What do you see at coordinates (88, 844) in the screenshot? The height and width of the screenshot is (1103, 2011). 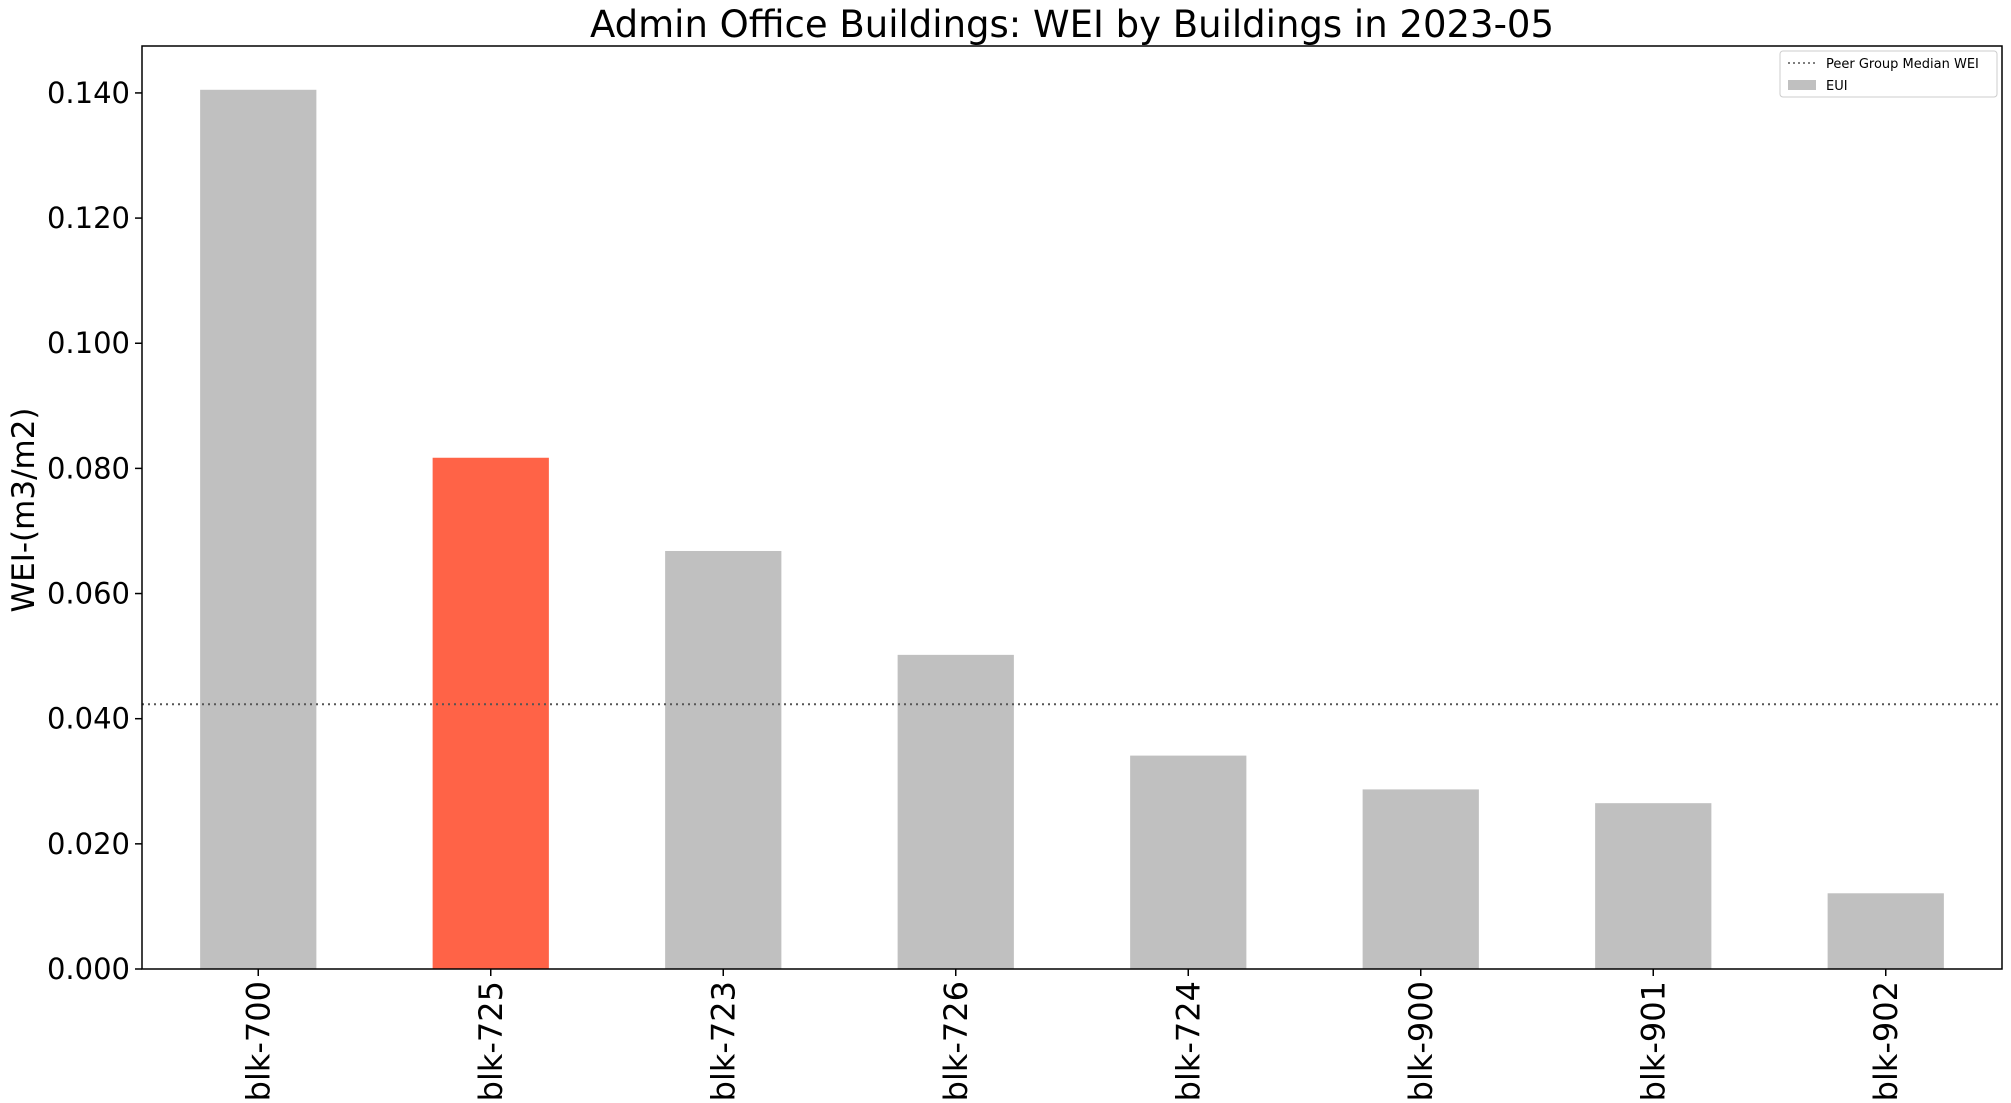 I see `y-tick-label: 0.020` at bounding box center [88, 844].